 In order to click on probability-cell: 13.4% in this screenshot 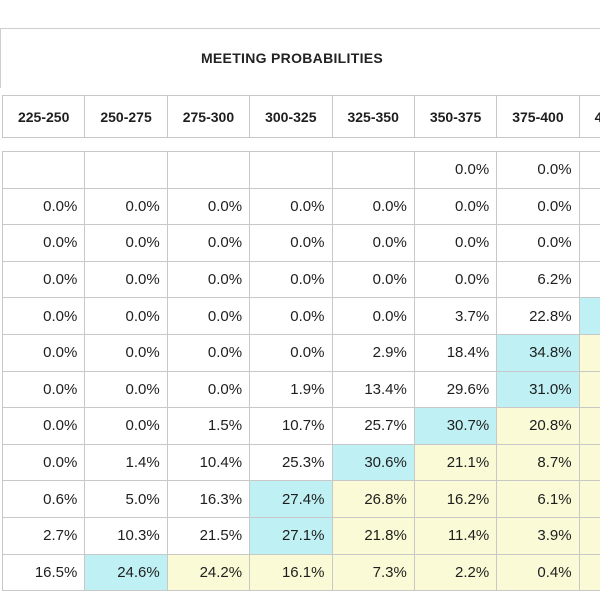, I will do `click(373, 389)`.